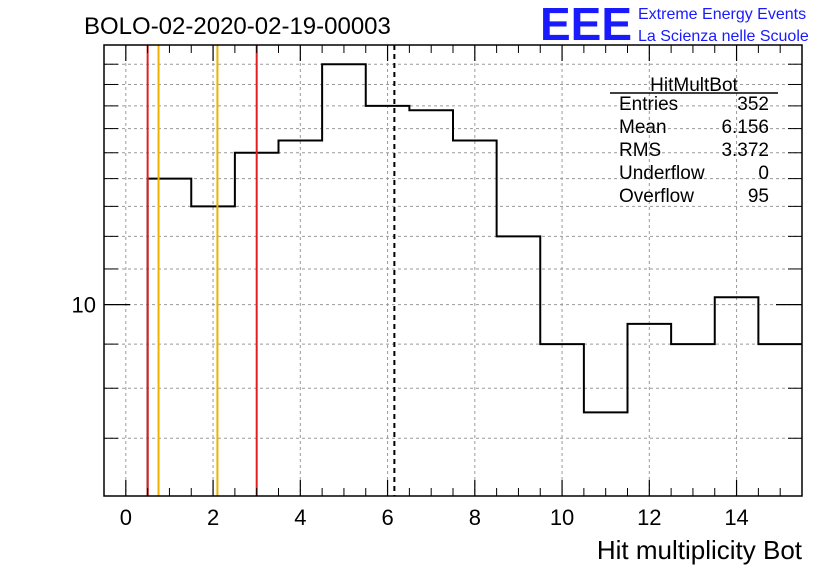  What do you see at coordinates (475, 517) in the screenshot?
I see `x-tick-label: 8` at bounding box center [475, 517].